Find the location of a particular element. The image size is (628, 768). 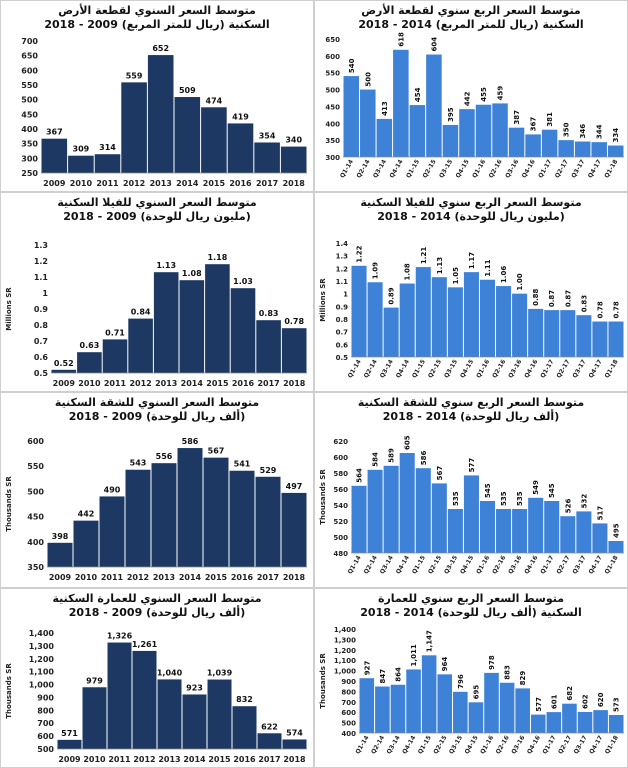

y-tick-label: 560 is located at coordinates (340, 490).